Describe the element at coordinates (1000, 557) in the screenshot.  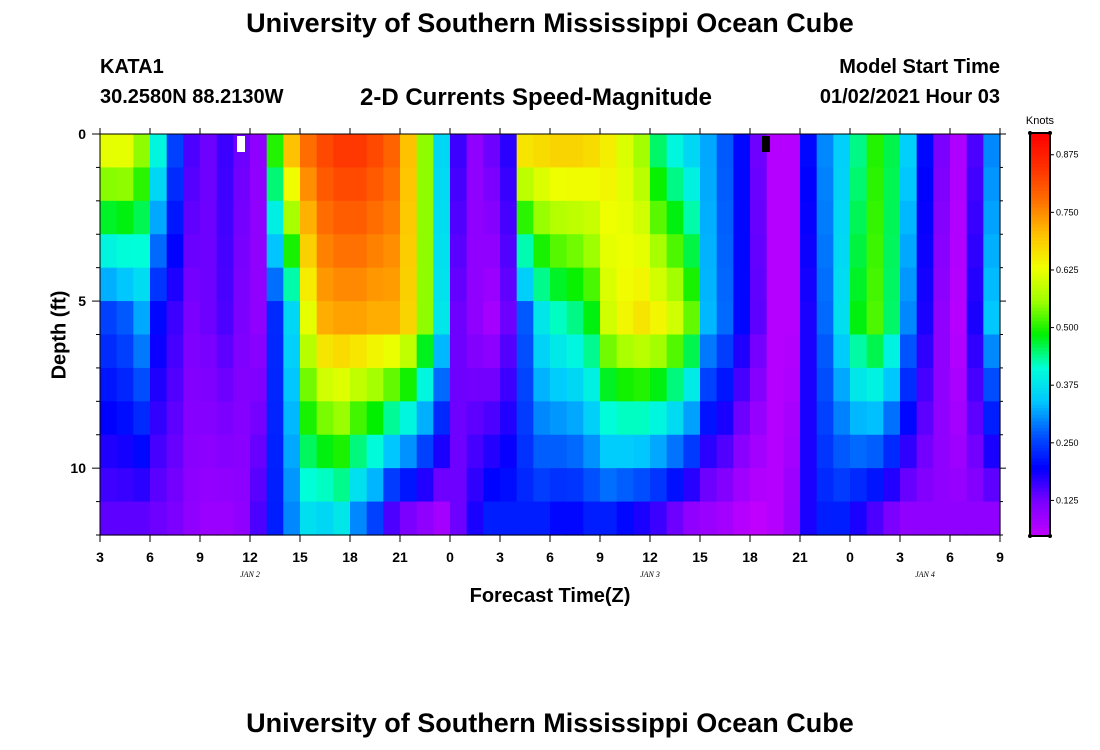
I see `x-tick-label: 9` at that location.